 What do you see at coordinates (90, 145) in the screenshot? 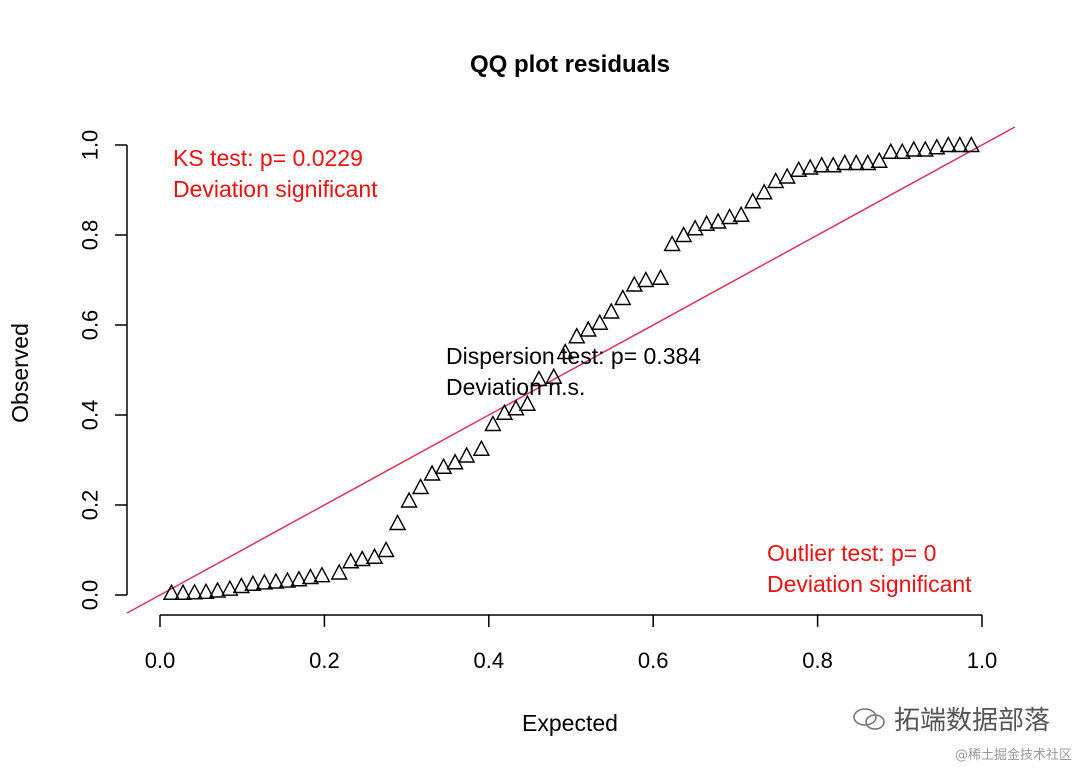
I see `y-tick-label: 1.0` at bounding box center [90, 145].